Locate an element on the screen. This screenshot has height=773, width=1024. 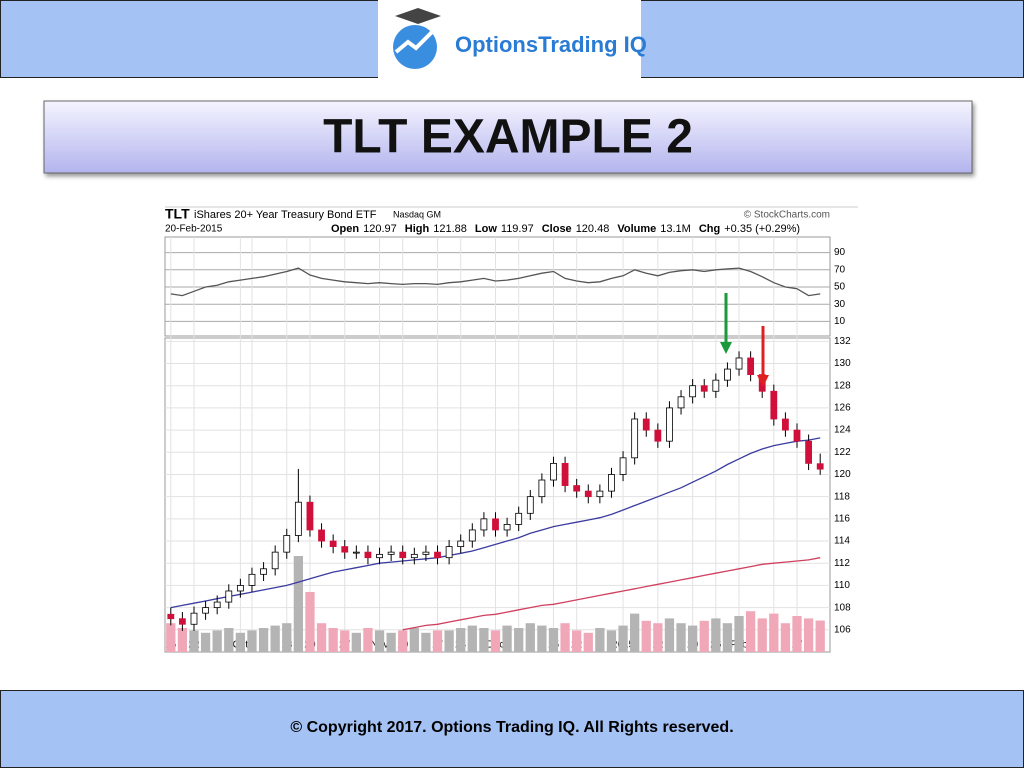
ma200-line is located at coordinates (611, 594).